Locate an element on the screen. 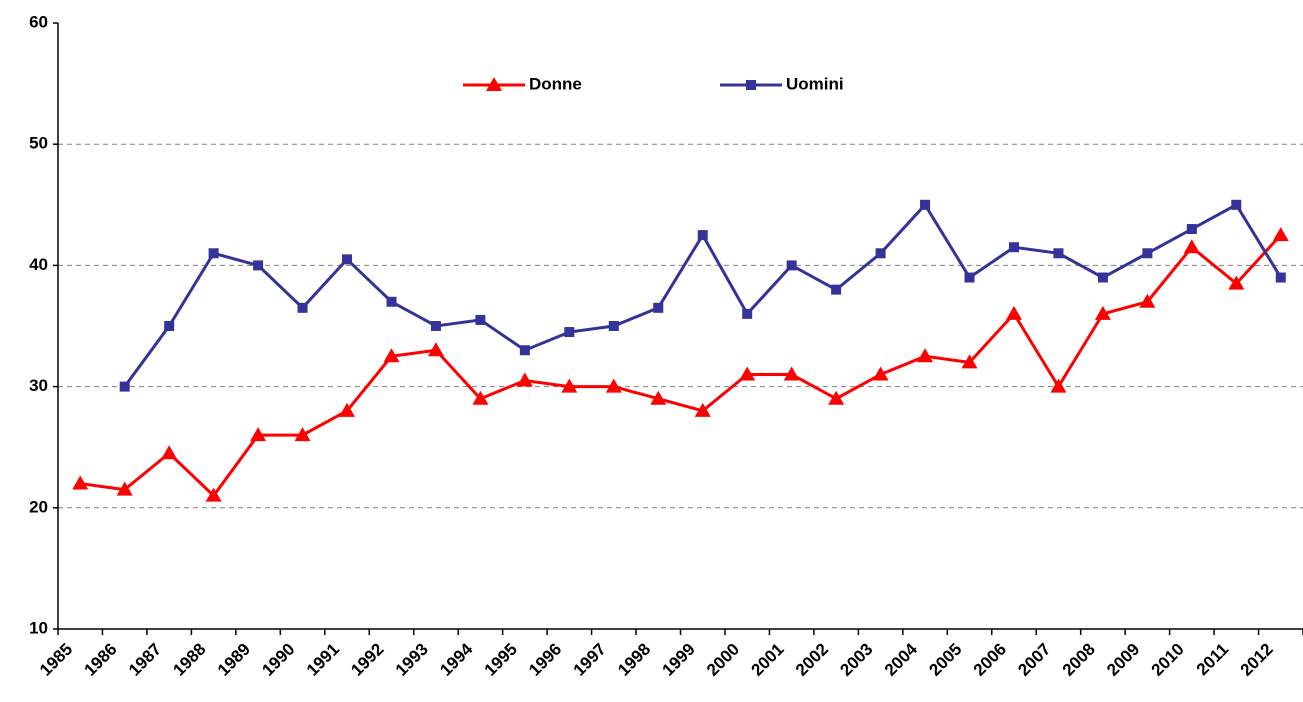 The image size is (1303, 702). x-tick-label: 1986 is located at coordinates (101, 660).